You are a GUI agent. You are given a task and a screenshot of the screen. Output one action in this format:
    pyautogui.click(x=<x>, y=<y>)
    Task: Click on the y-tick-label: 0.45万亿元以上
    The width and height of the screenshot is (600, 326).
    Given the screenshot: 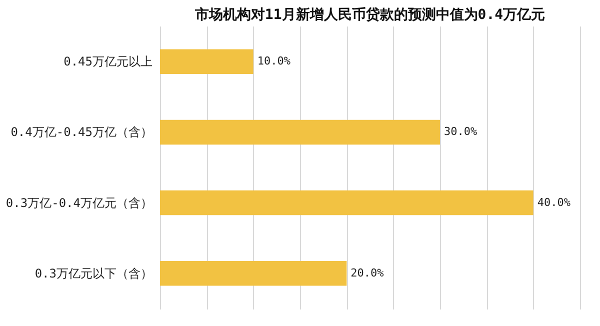 What is the action you would take?
    pyautogui.click(x=108, y=61)
    